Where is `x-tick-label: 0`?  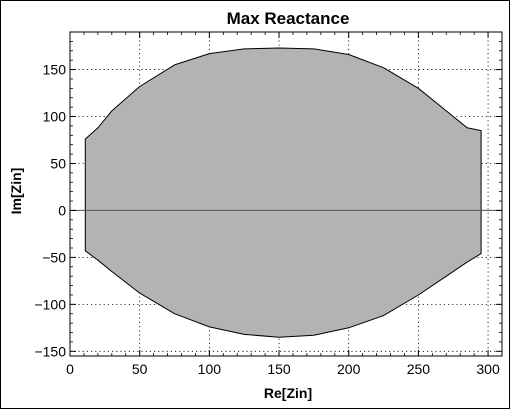
x-tick-label: 0 is located at coordinates (70, 369).